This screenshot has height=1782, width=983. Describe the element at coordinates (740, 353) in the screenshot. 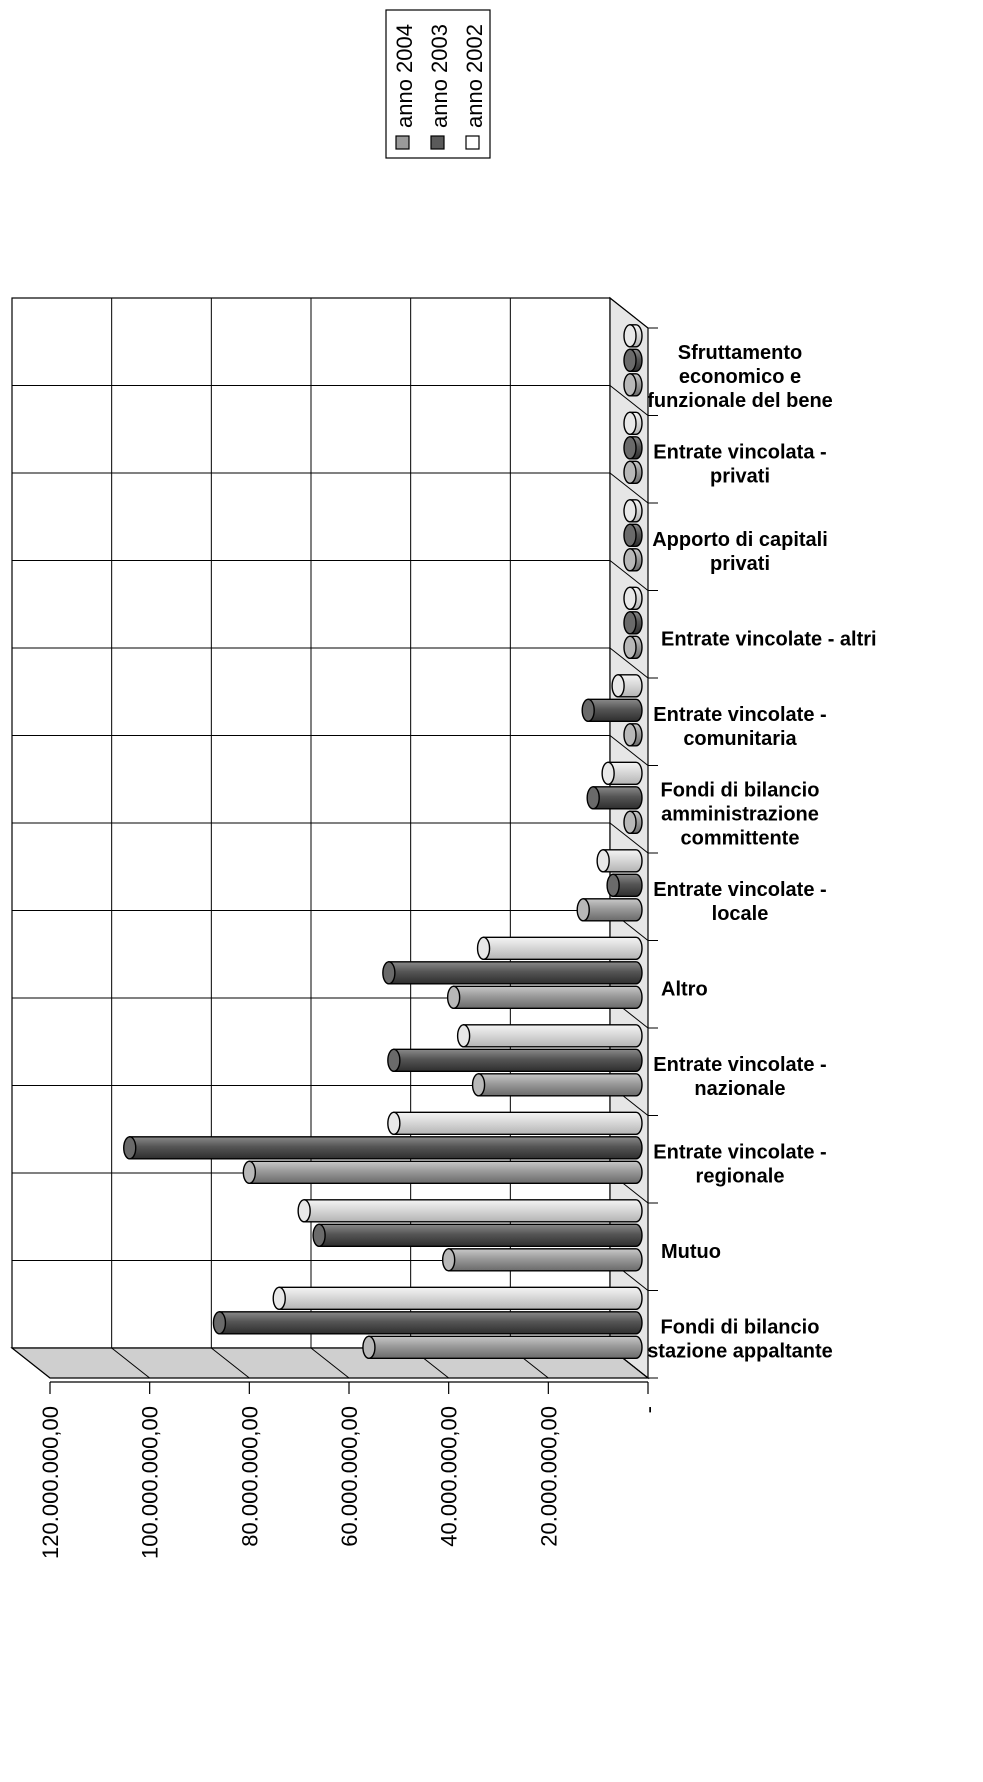

I see `category-label-line: Sfruttamento` at that location.